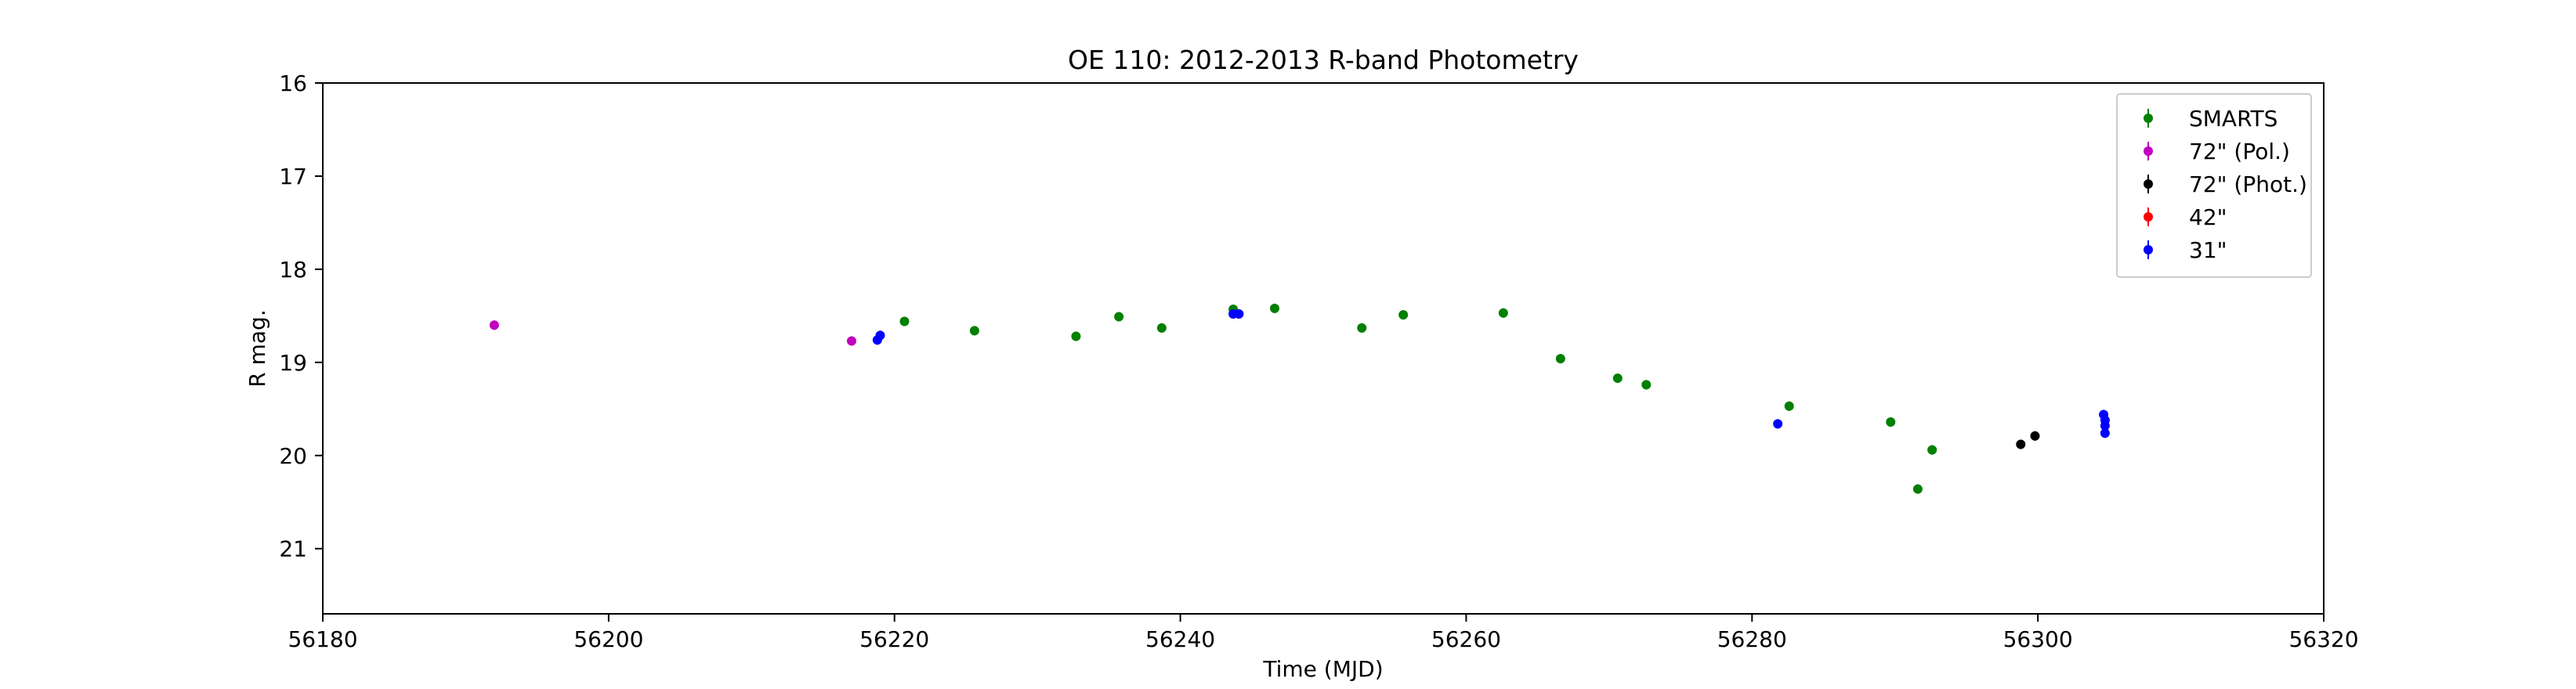 This screenshot has width=2576, height=689. Describe the element at coordinates (293, 176) in the screenshot. I see `y-tick-label: 17` at that location.